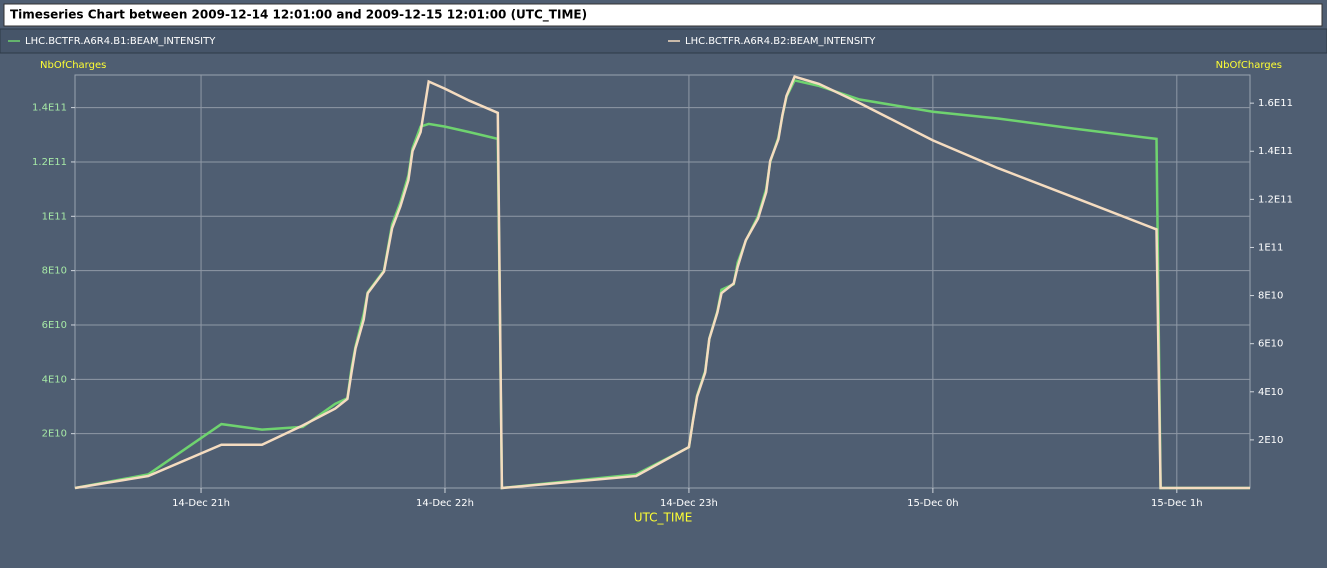  Describe the element at coordinates (1270, 392) in the screenshot. I see `y2-tick-label: 4E10` at that location.